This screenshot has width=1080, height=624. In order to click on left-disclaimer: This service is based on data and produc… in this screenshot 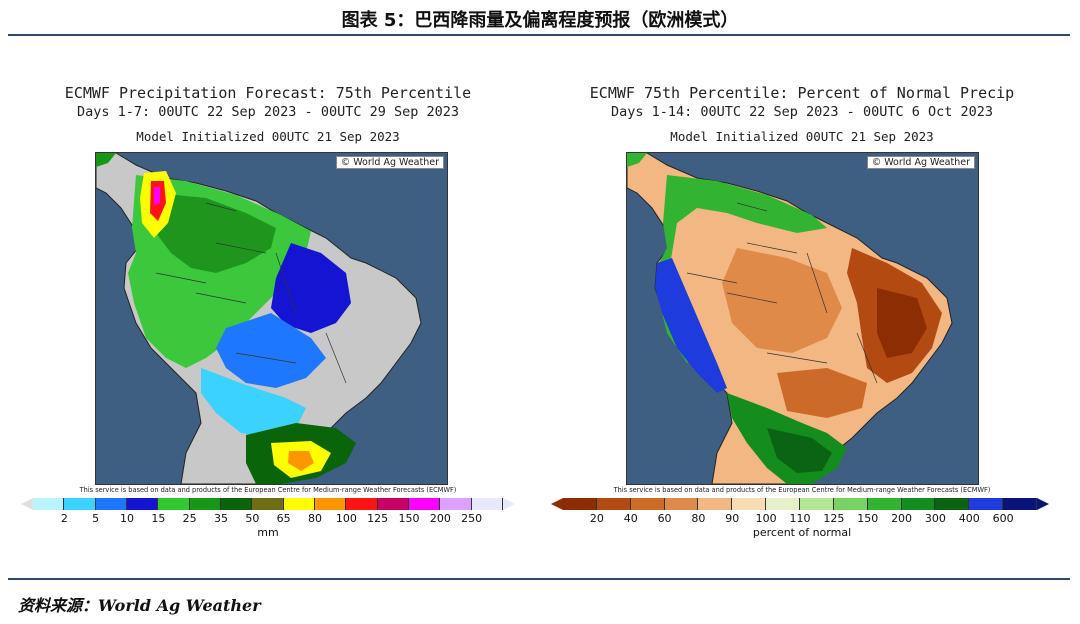, I will do `click(268, 490)`.